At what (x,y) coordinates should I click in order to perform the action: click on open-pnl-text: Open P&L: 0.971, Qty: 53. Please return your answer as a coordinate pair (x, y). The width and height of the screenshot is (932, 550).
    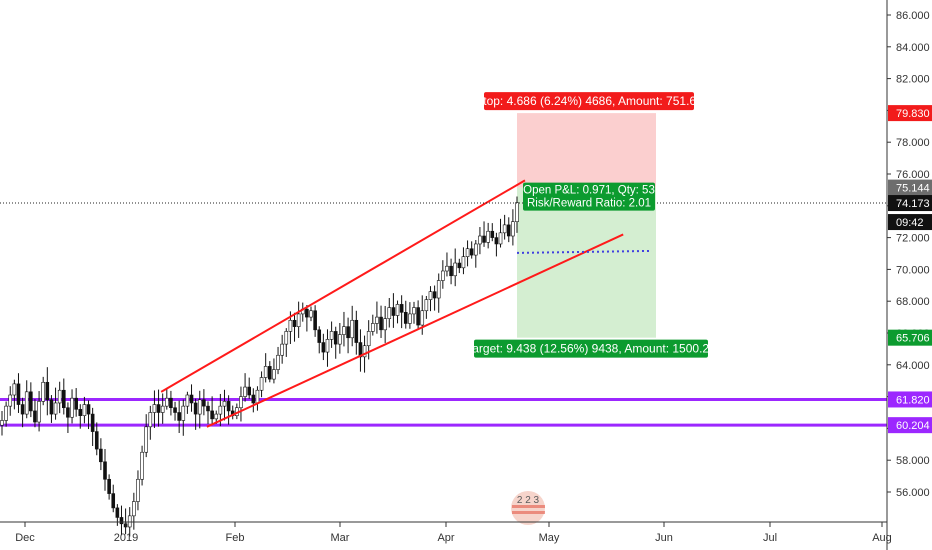
    Looking at the image, I should click on (589, 191).